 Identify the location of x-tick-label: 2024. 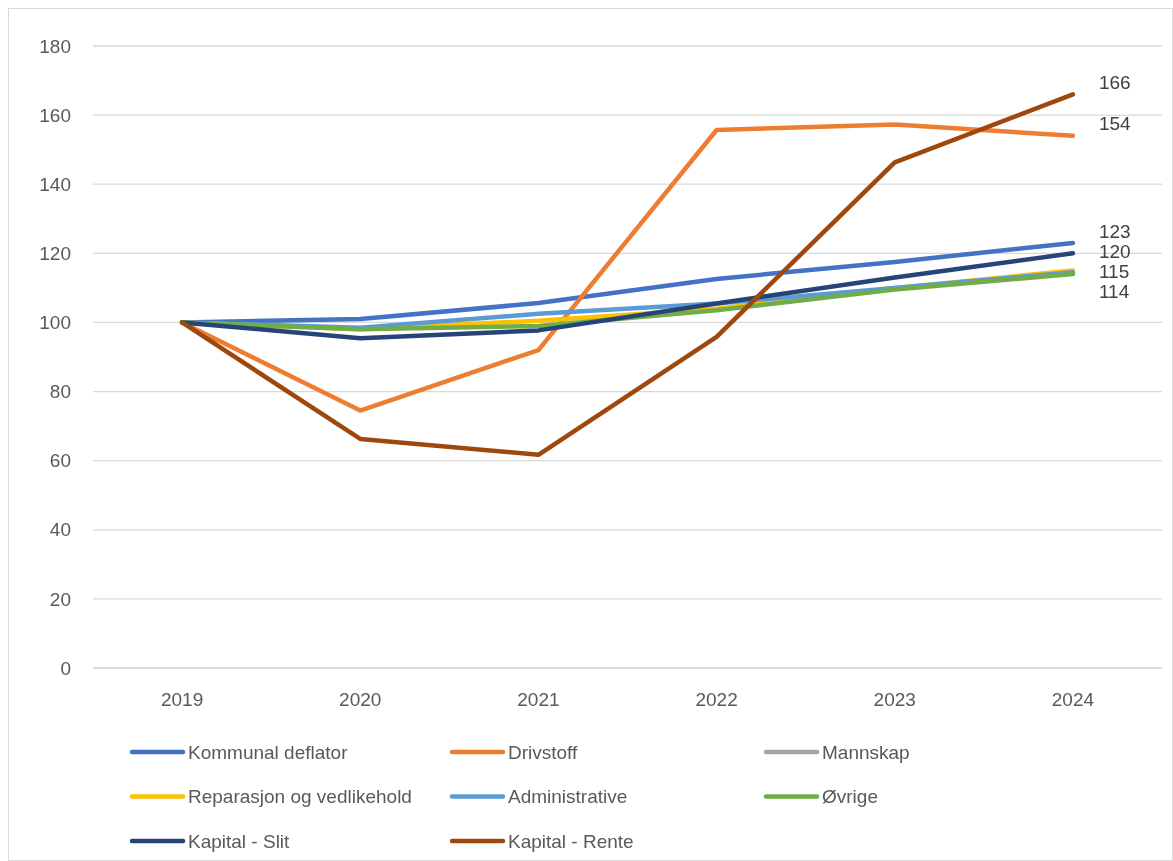
(1073, 699).